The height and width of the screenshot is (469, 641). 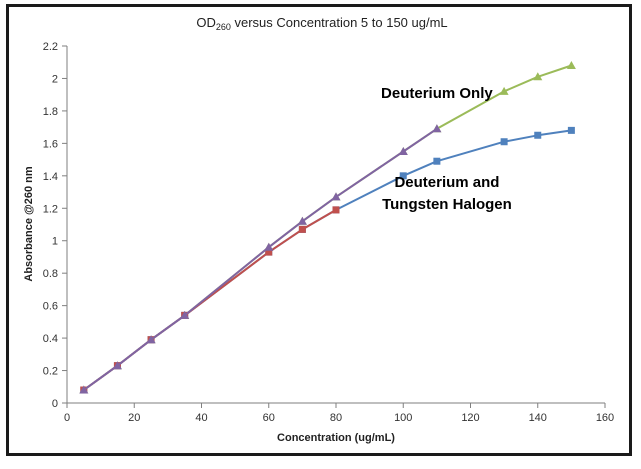 I want to click on x-tick-label: 60, so click(x=269, y=418).